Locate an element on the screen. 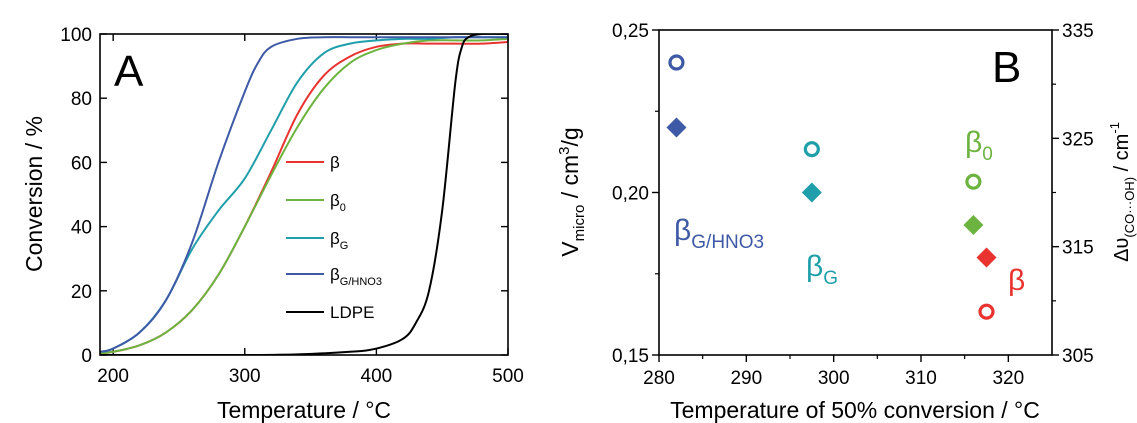 This screenshot has height=423, width=1137. panel-b-xtick-label: 320 is located at coordinates (1008, 378).